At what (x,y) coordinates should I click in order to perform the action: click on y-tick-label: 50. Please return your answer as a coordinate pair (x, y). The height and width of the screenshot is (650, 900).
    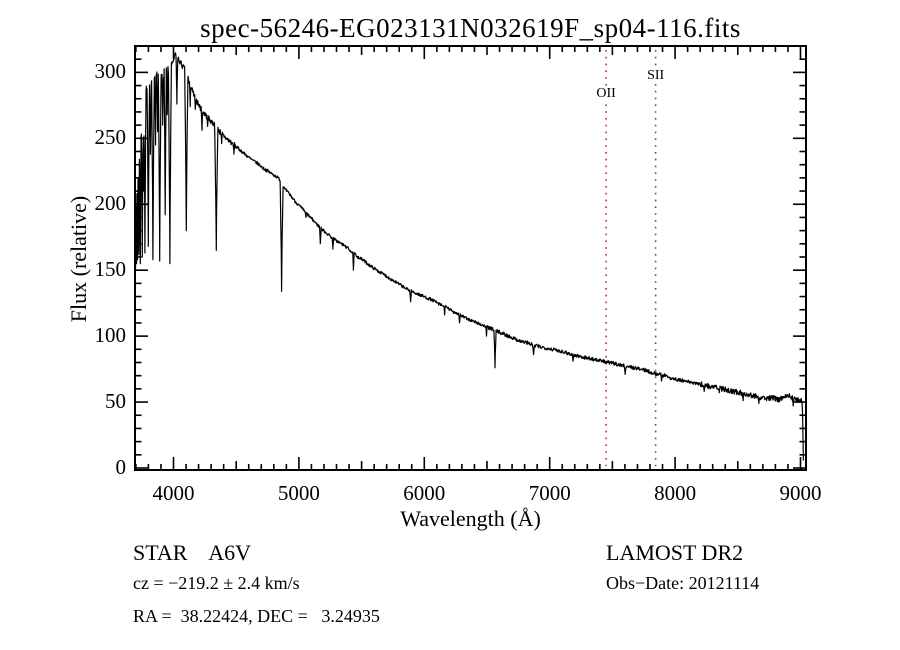
    Looking at the image, I should click on (115, 401).